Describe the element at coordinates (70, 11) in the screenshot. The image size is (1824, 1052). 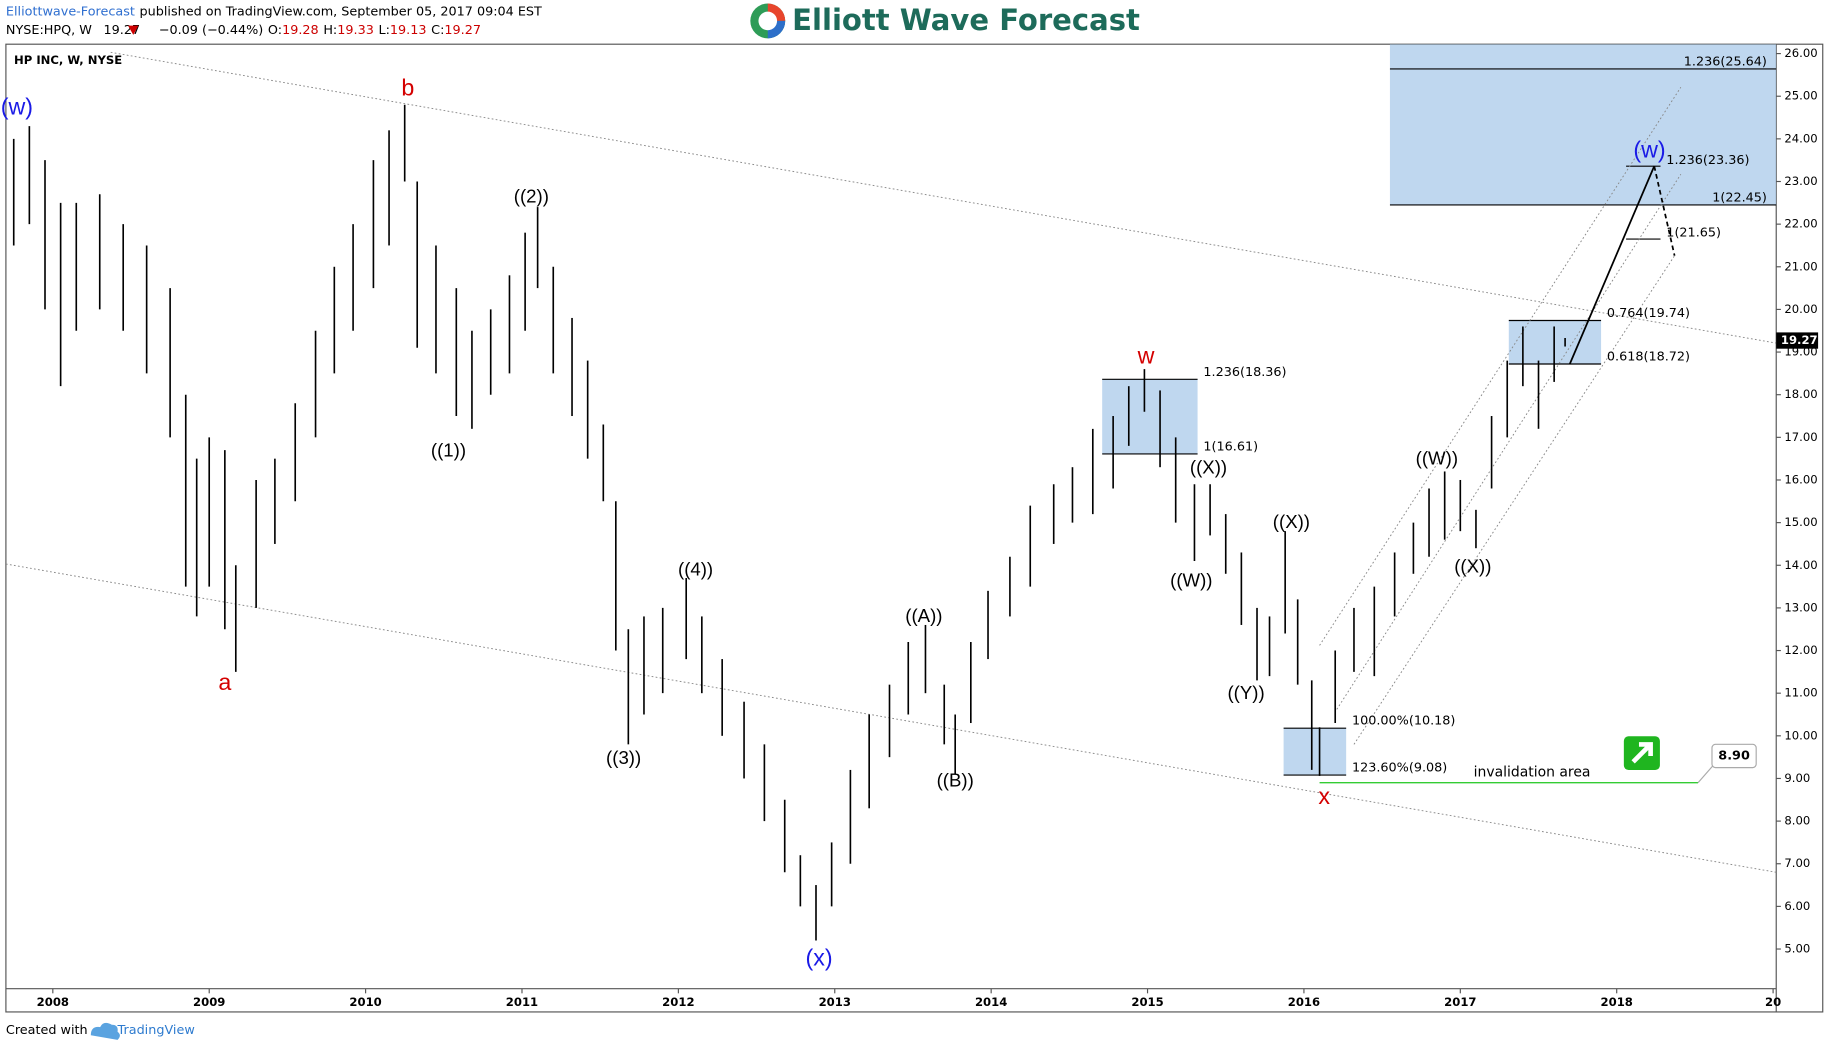
I see `publisher: Elliottwave-Forecast` at that location.